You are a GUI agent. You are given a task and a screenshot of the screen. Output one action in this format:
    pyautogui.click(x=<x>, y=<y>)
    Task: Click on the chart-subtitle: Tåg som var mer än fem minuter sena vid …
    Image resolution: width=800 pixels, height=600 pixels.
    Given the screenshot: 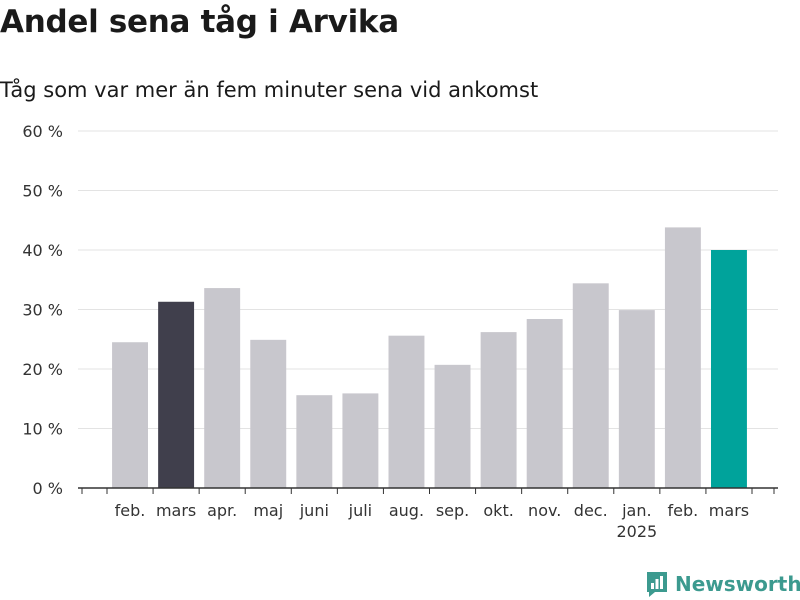 What is the action you would take?
    pyautogui.click(x=269, y=90)
    